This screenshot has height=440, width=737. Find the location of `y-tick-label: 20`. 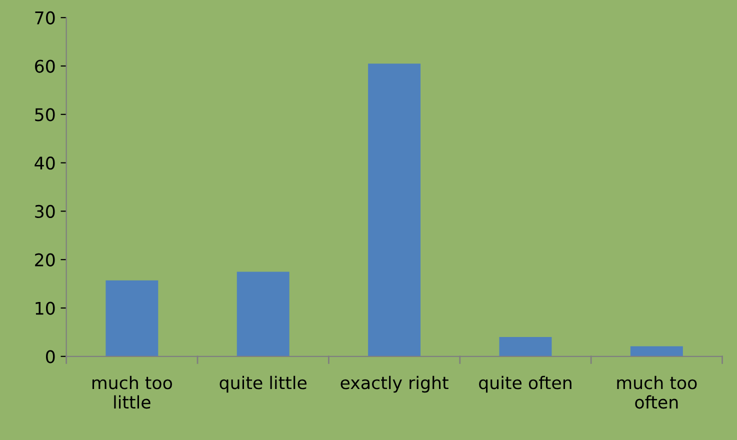

y-tick-label: 20 is located at coordinates (45, 259).